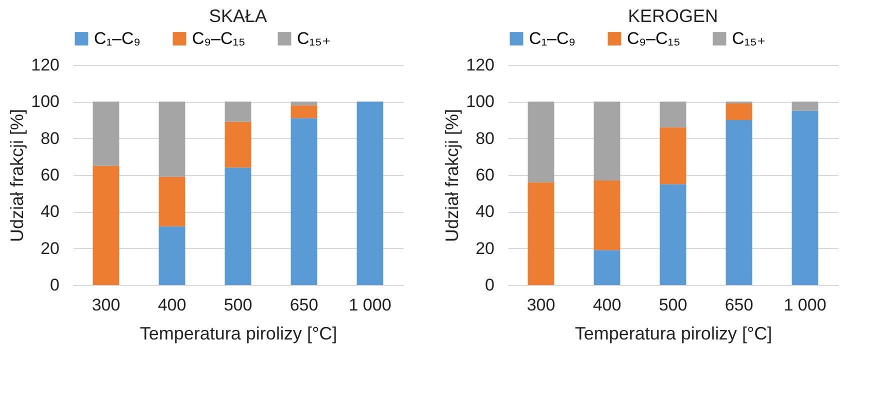  Describe the element at coordinates (673, 16) in the screenshot. I see `chart-title: KEROGEN` at that location.